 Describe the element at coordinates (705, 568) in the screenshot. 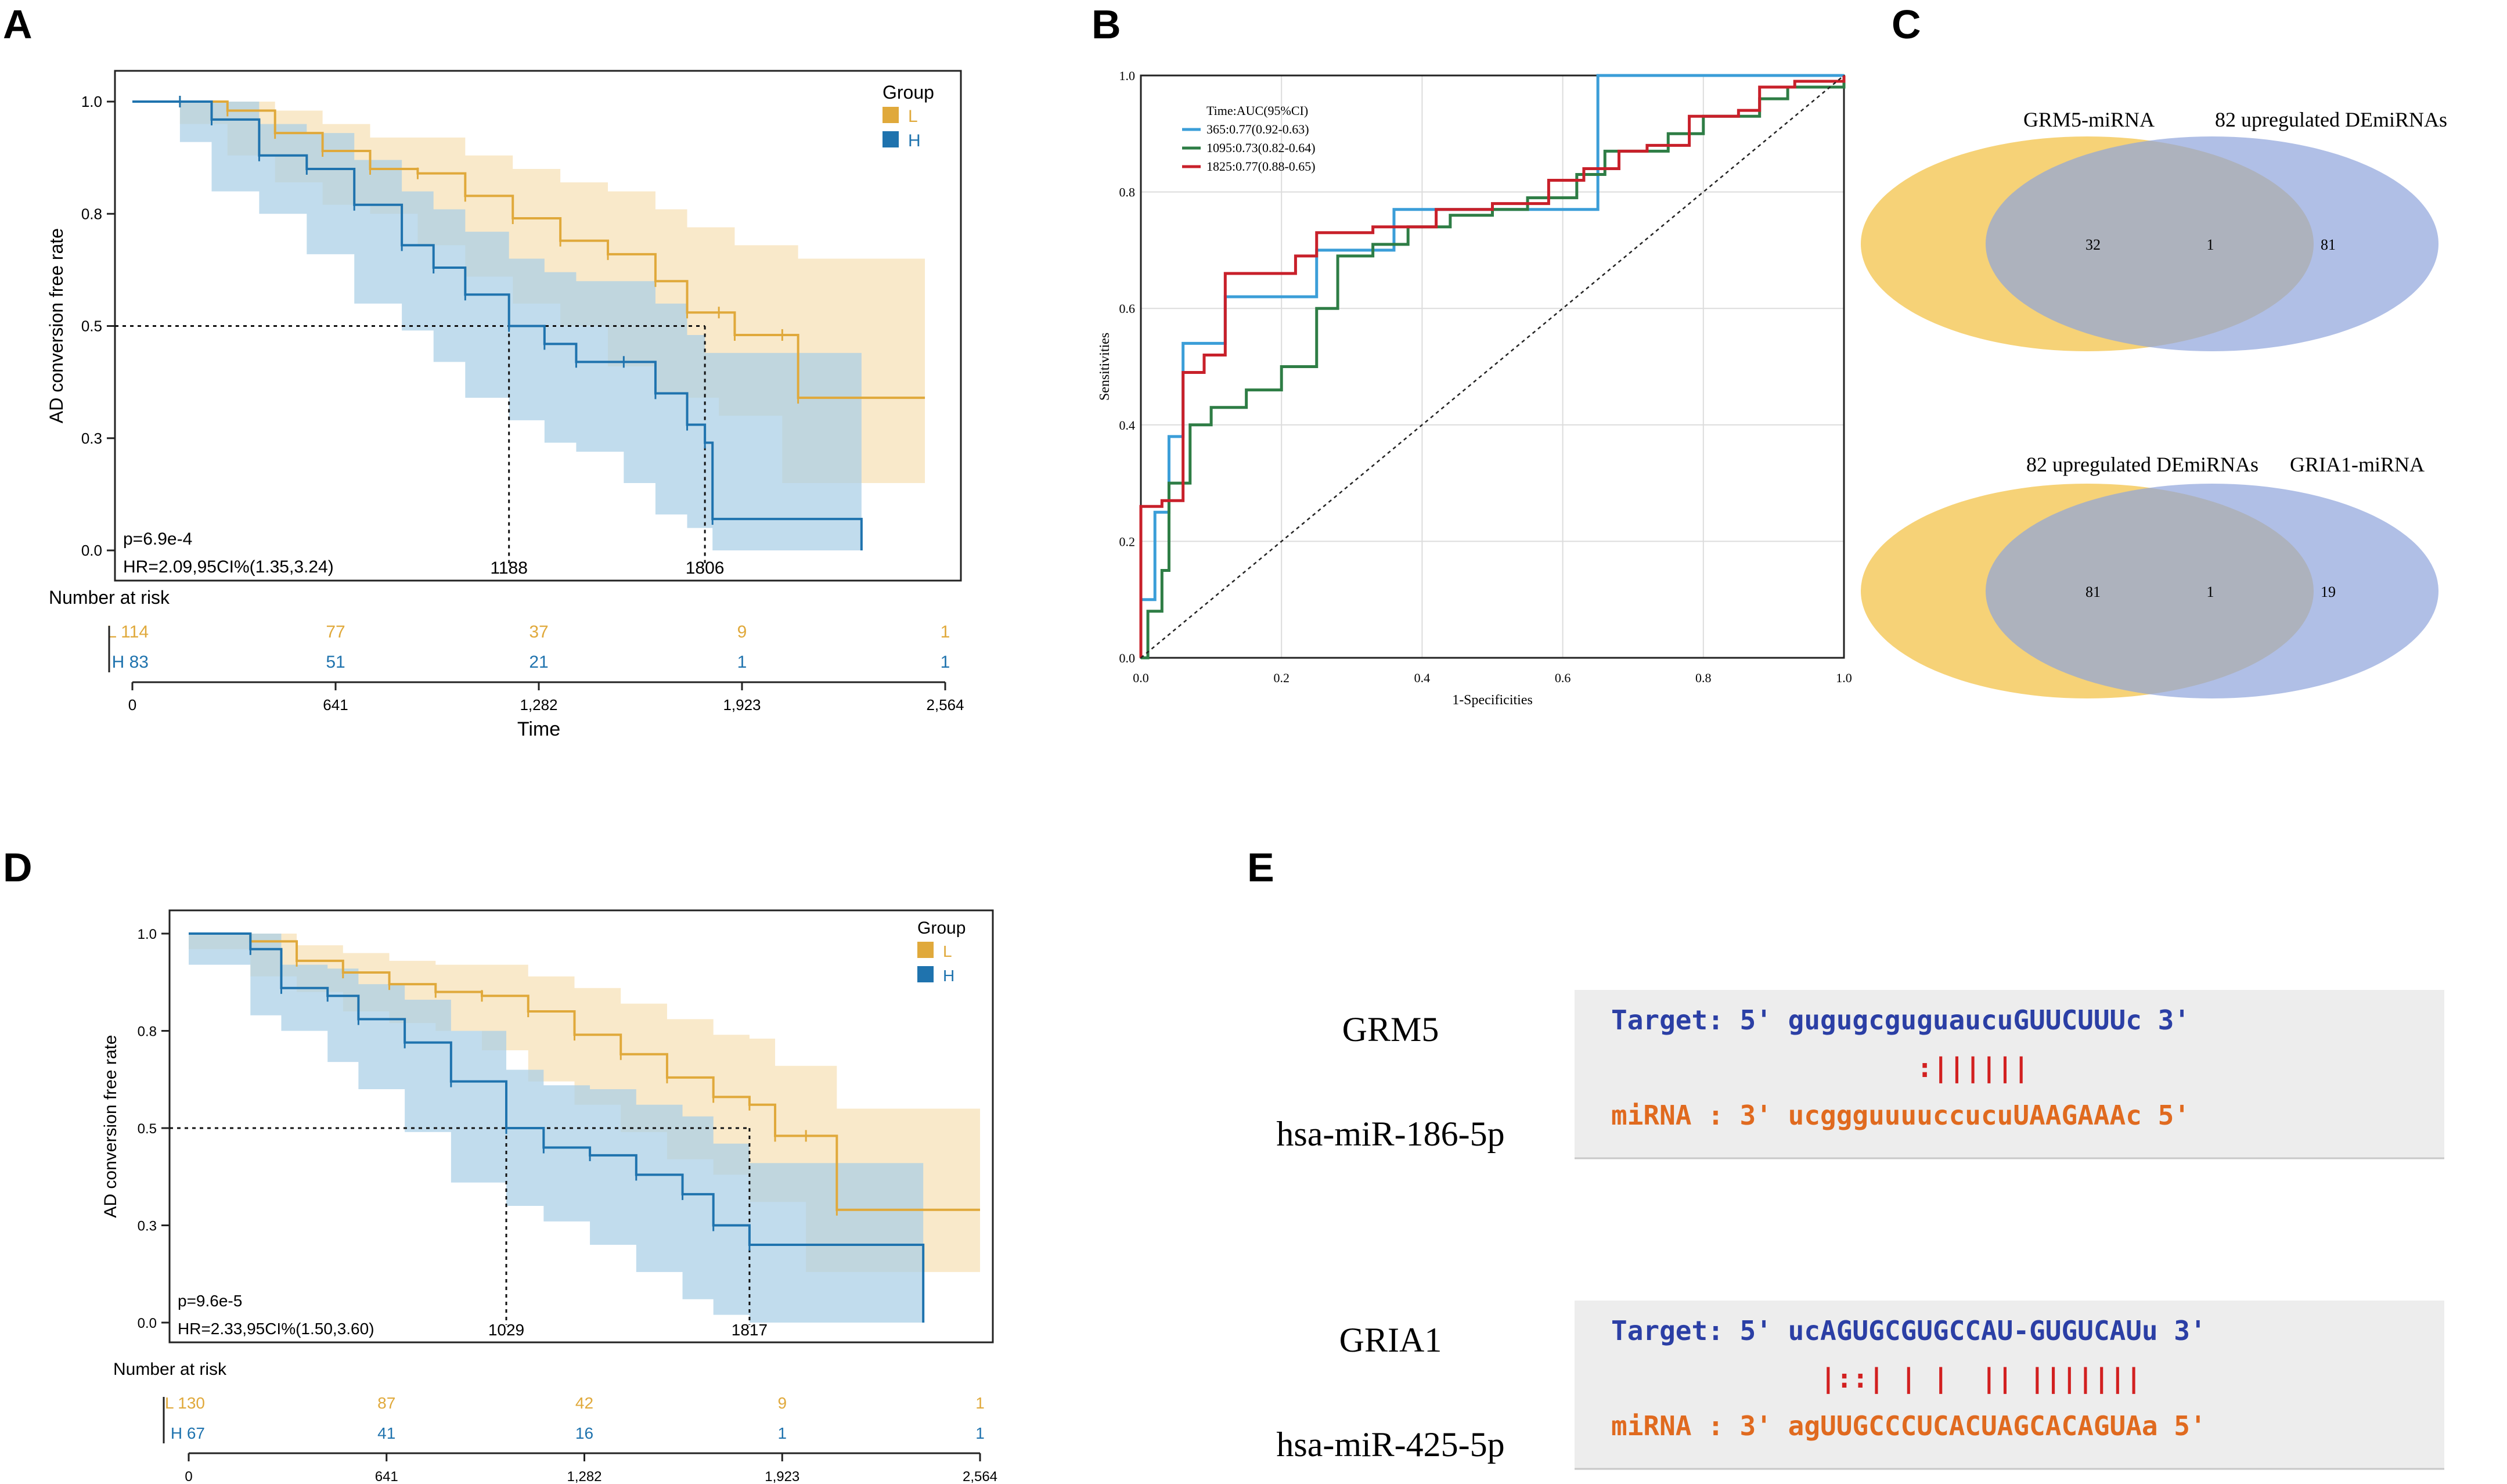

I see `median-time-label: 1806` at that location.